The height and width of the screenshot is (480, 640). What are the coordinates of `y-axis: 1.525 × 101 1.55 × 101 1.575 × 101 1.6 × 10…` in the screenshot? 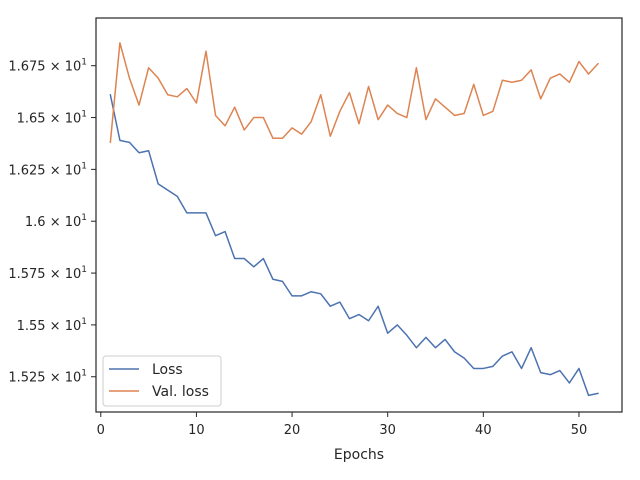 It's located at (52, 222).